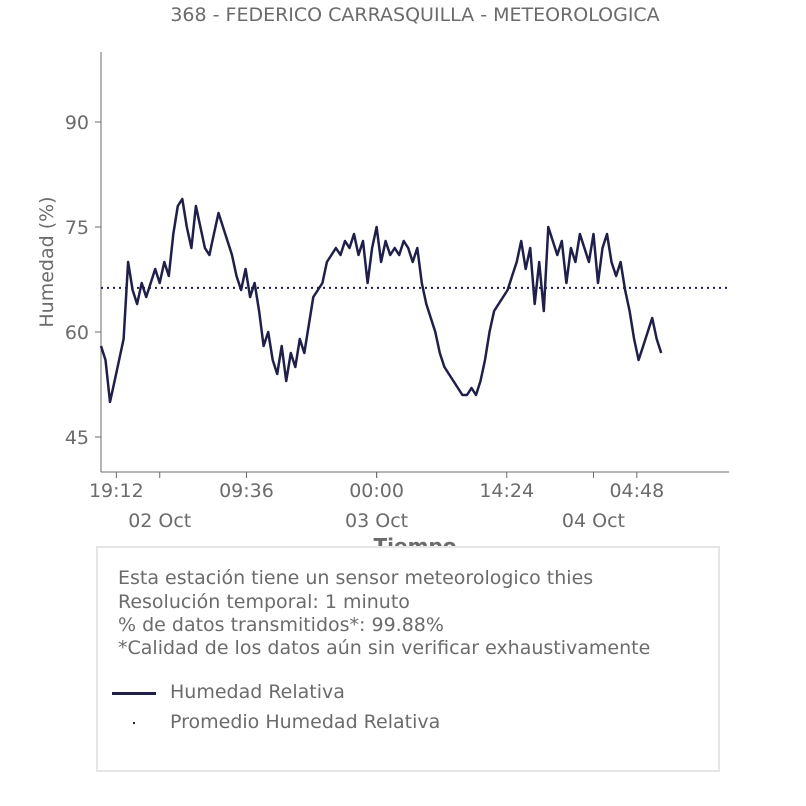  What do you see at coordinates (116, 491) in the screenshot?
I see `x-tick-label-time: 19:12` at bounding box center [116, 491].